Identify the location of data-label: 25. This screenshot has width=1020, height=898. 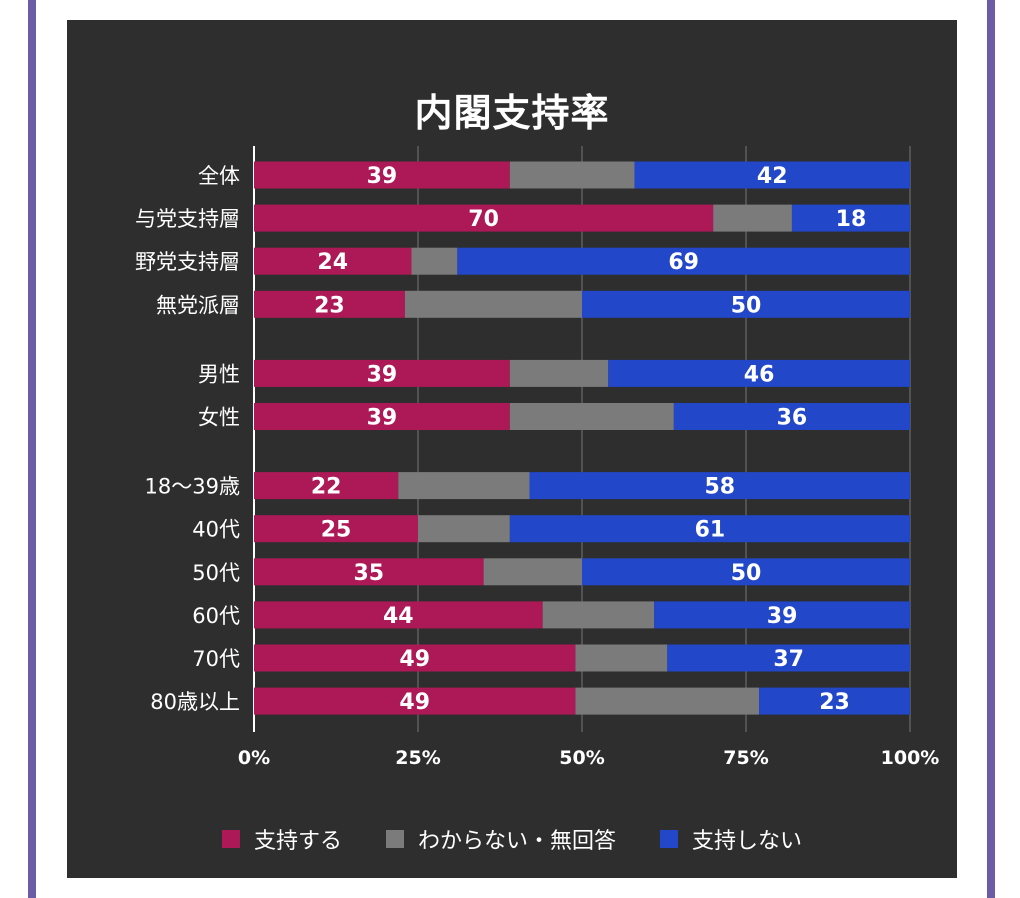
(336, 530).